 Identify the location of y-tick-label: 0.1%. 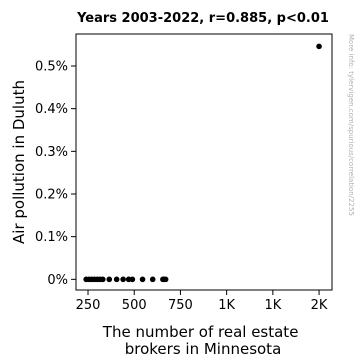
(51, 237).